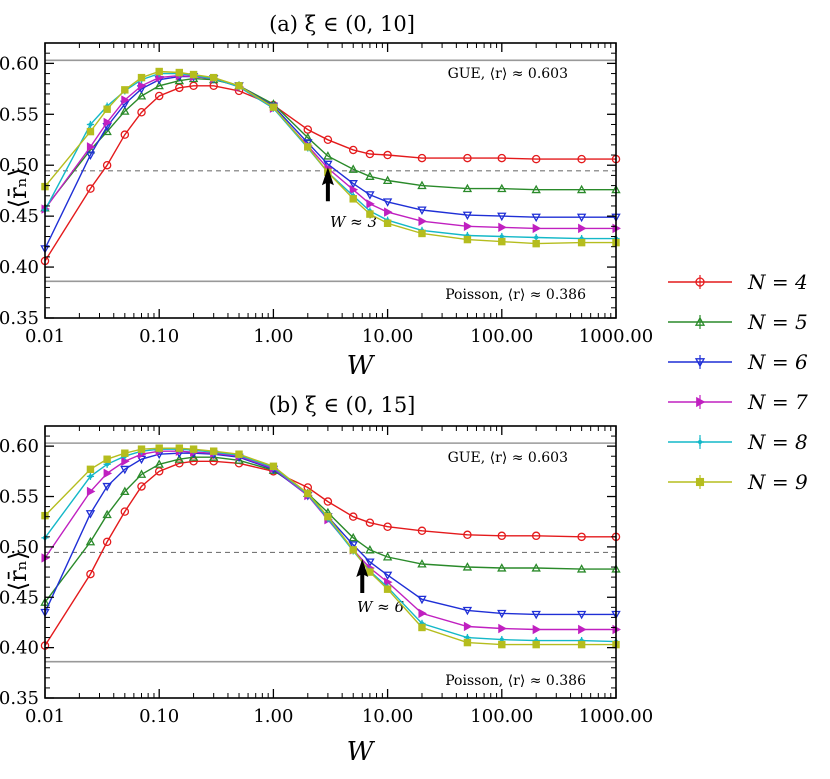  I want to click on panel-b-x-tick-label-1: 0.10, so click(159, 716).